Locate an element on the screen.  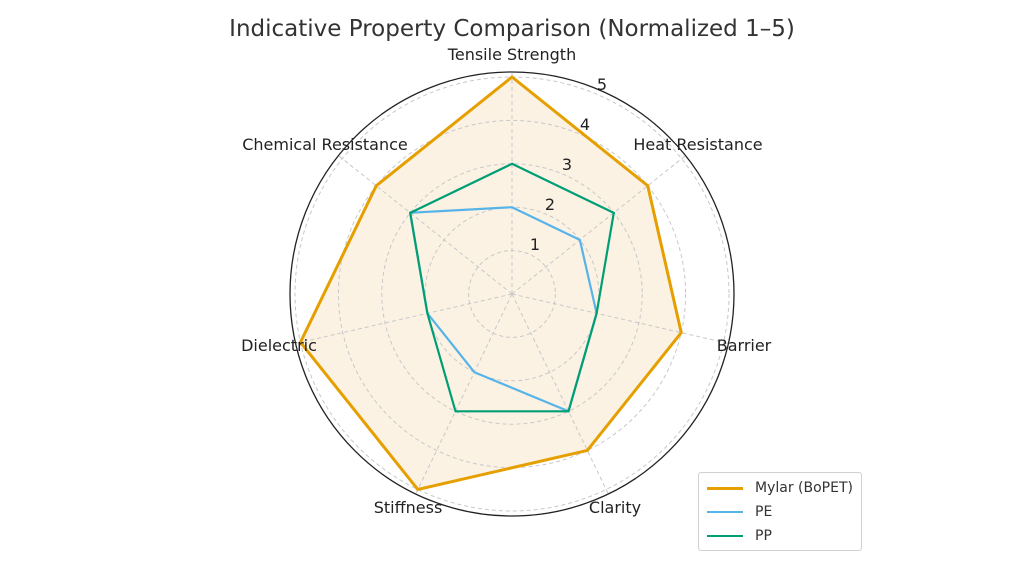
axis-label-barrier: Barrier is located at coordinates (744, 345).